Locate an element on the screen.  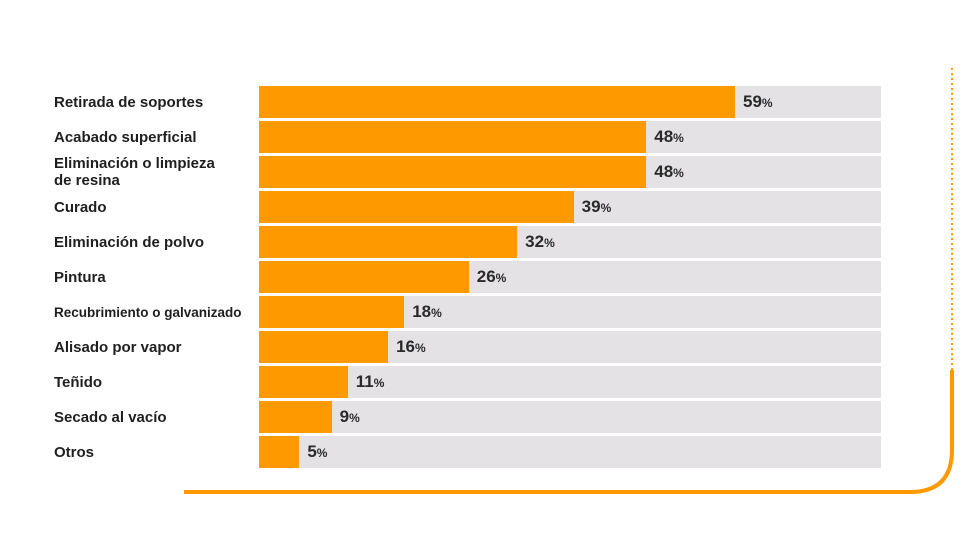
category-label: Acabado superficial is located at coordinates (154, 137).